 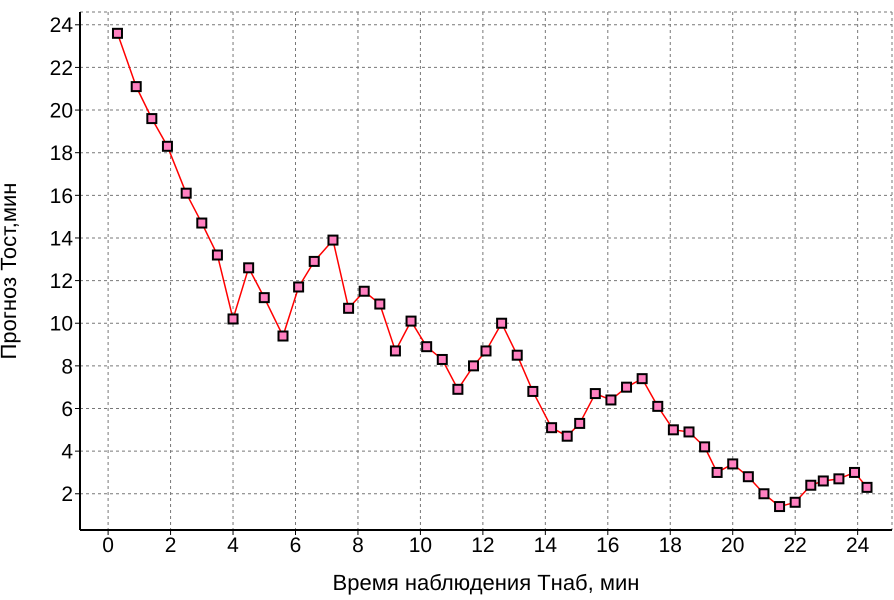 I want to click on y-axis-title: Прогноз Тост,мин, so click(x=10, y=271).